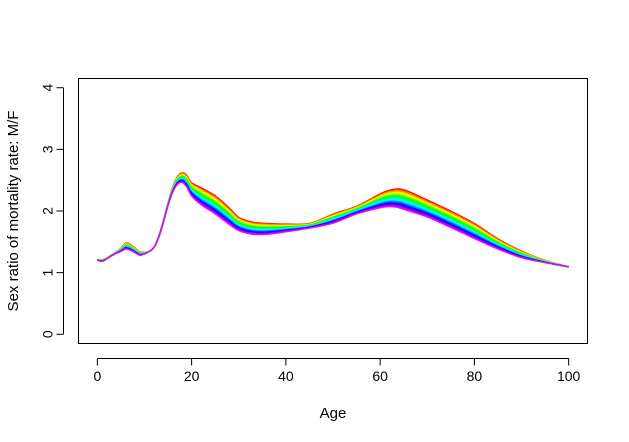 This screenshot has height=442, width=629. Describe the element at coordinates (286, 376) in the screenshot. I see `x-tick-label: 40` at that location.